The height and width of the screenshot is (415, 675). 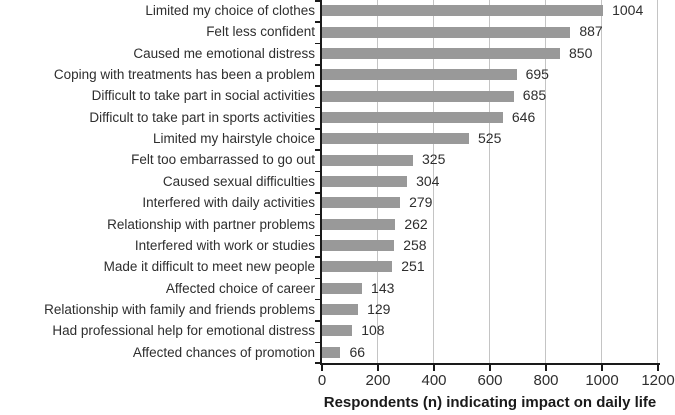 I want to click on value-label: 262, so click(x=416, y=223).